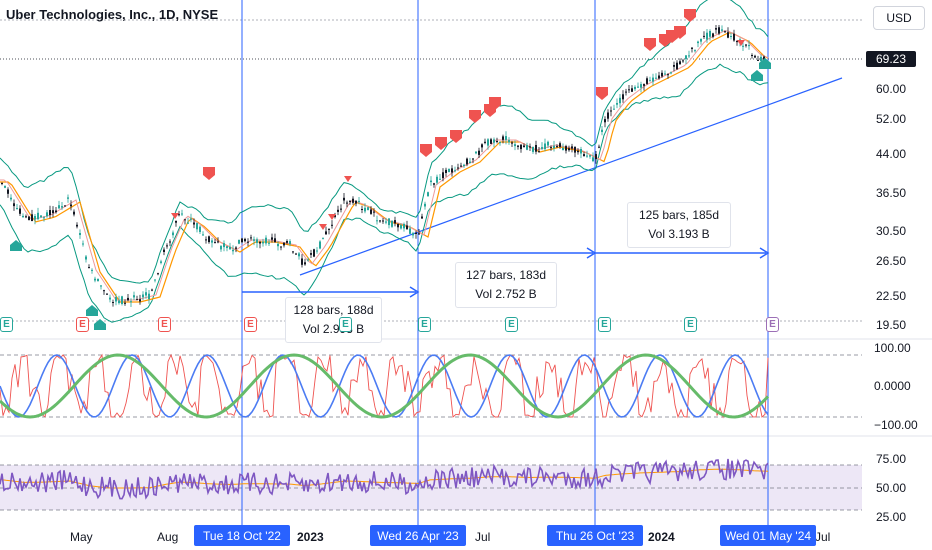 The width and height of the screenshot is (932, 550). Describe the element at coordinates (891, 261) in the screenshot. I see `price-axis-label: 26.50` at that location.